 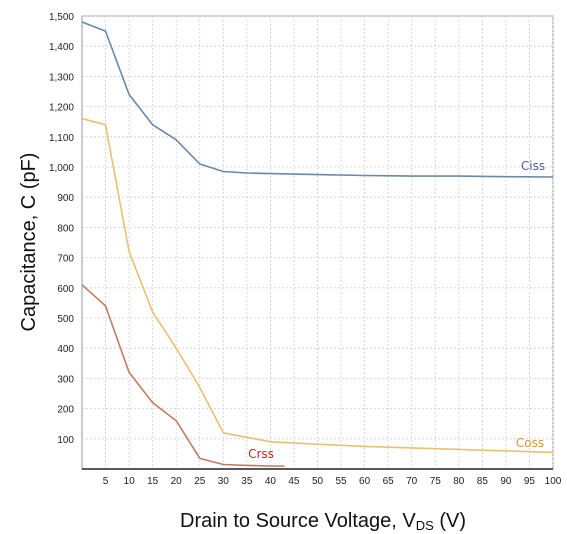 I want to click on x-axis-title: Drain to Source Voltage, VDS (V), so click(x=323, y=521).